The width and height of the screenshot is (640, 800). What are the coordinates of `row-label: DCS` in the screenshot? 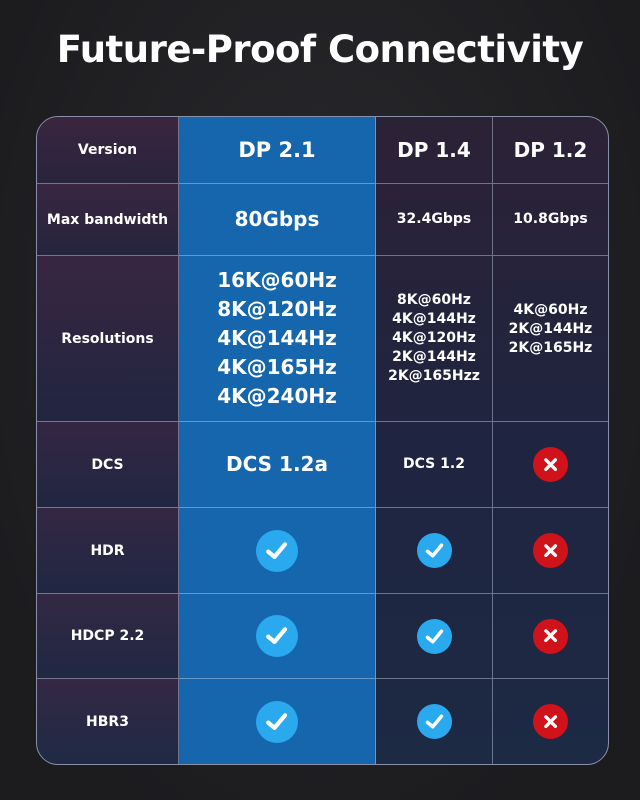 It's located at (108, 465).